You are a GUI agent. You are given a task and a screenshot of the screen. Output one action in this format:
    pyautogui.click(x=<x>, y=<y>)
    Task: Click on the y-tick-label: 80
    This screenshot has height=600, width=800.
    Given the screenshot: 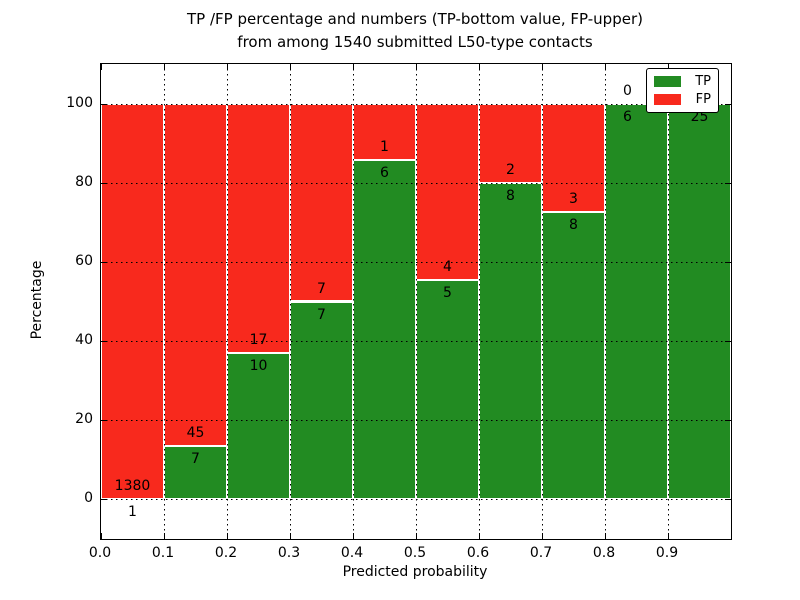 What is the action you would take?
    pyautogui.click(x=84, y=181)
    